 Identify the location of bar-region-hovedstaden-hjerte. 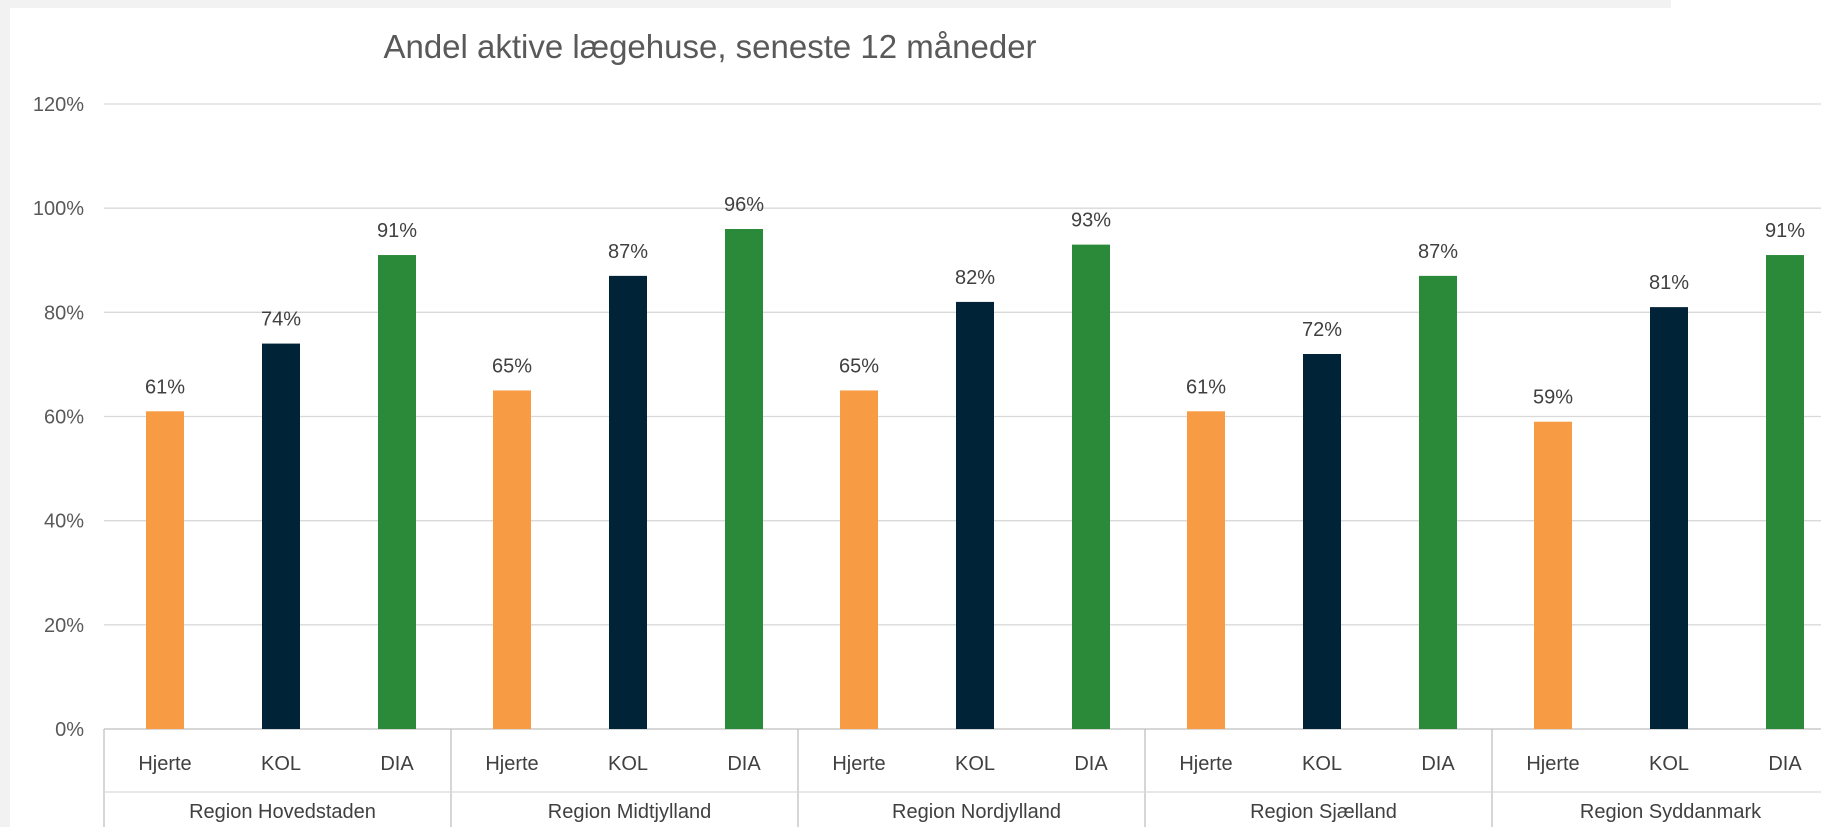
(165, 570).